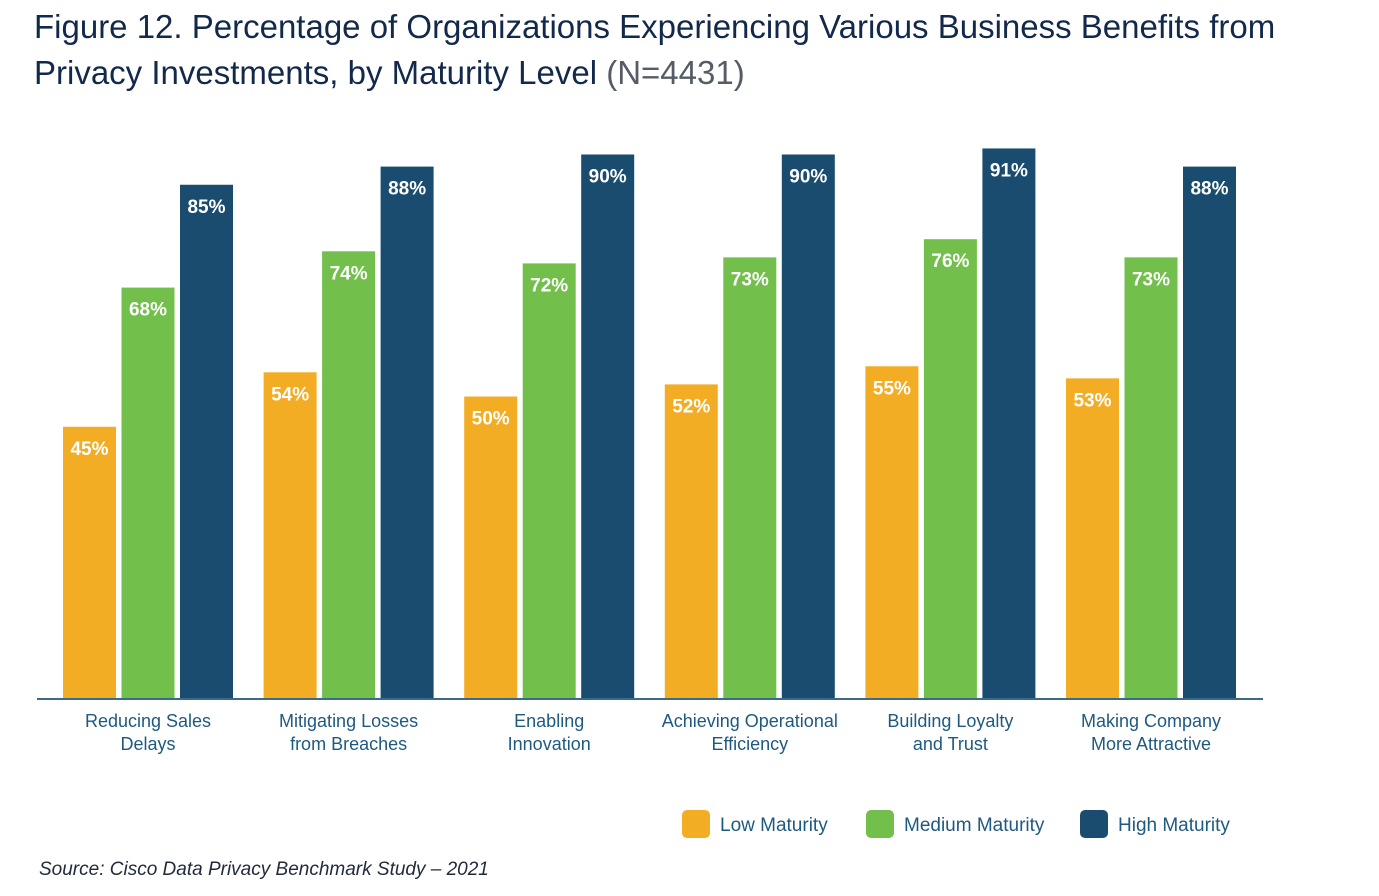 The image size is (1379, 896). What do you see at coordinates (950, 721) in the screenshot?
I see `category-label-building-loyalty-and-trust-line-1: Building Loyalty` at bounding box center [950, 721].